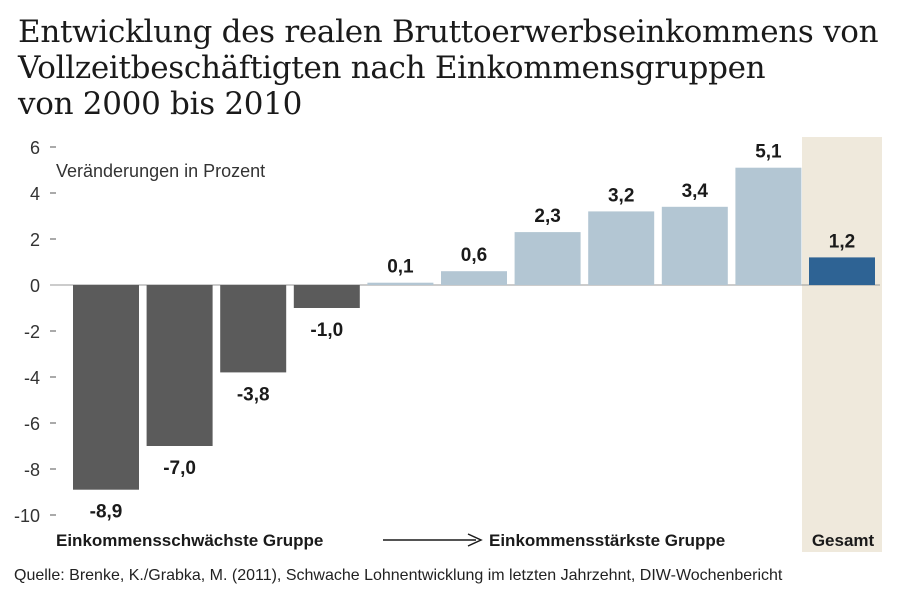 This screenshot has height=600, width=900. Describe the element at coordinates (695, 191) in the screenshot. I see `value-label-9: 3,4` at that location.